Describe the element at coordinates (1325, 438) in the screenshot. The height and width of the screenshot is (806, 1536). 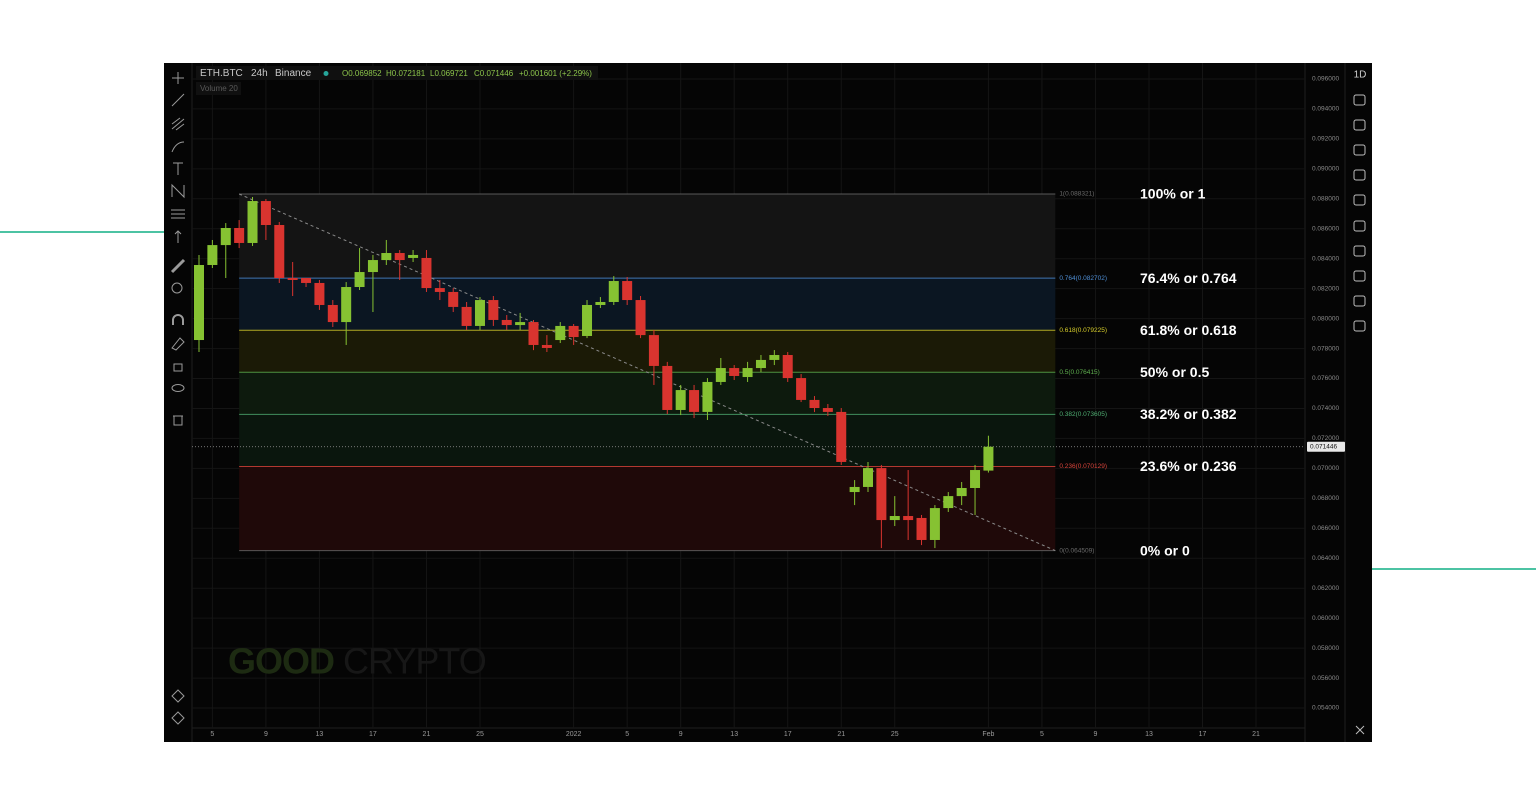
I see `y-tick-label: 0.072000` at that location.